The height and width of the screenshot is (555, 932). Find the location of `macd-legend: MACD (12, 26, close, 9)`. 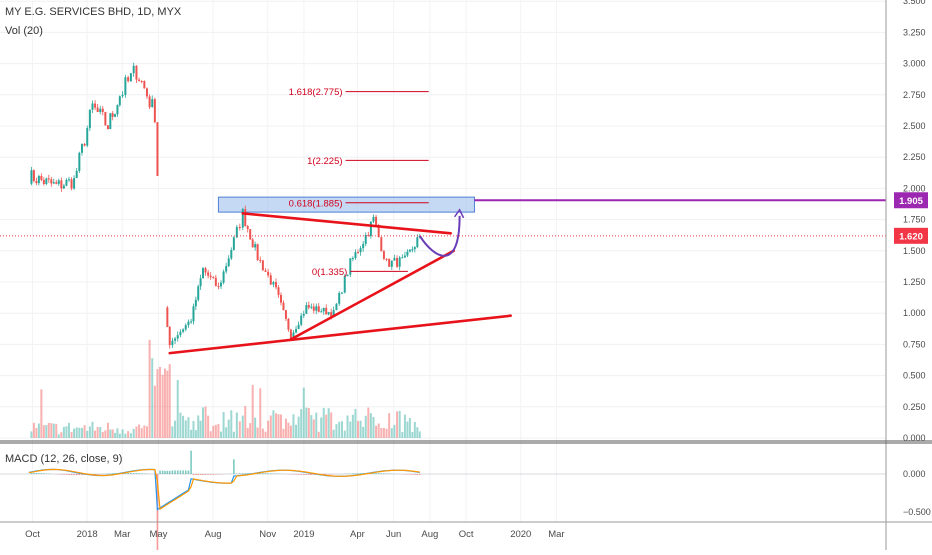

macd-legend: MACD (12, 26, close, 9) is located at coordinates (63, 459).